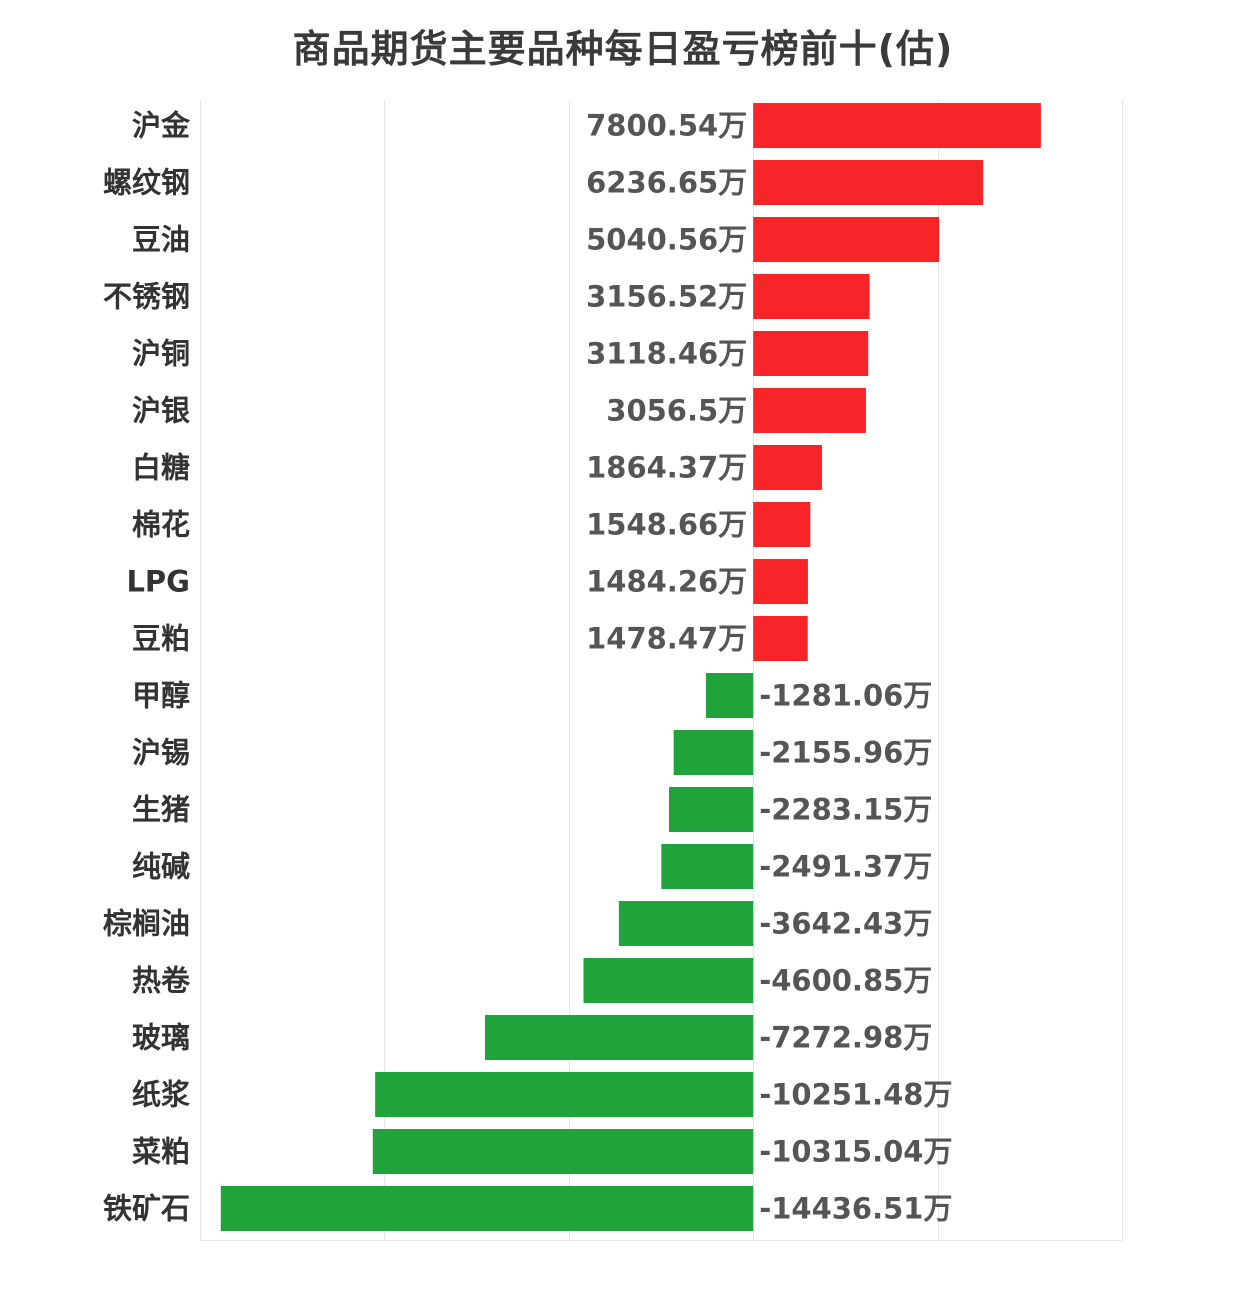 This screenshot has width=1246, height=1300. What do you see at coordinates (845, 924) in the screenshot?
I see `value-label-14: -3642.43万` at bounding box center [845, 924].